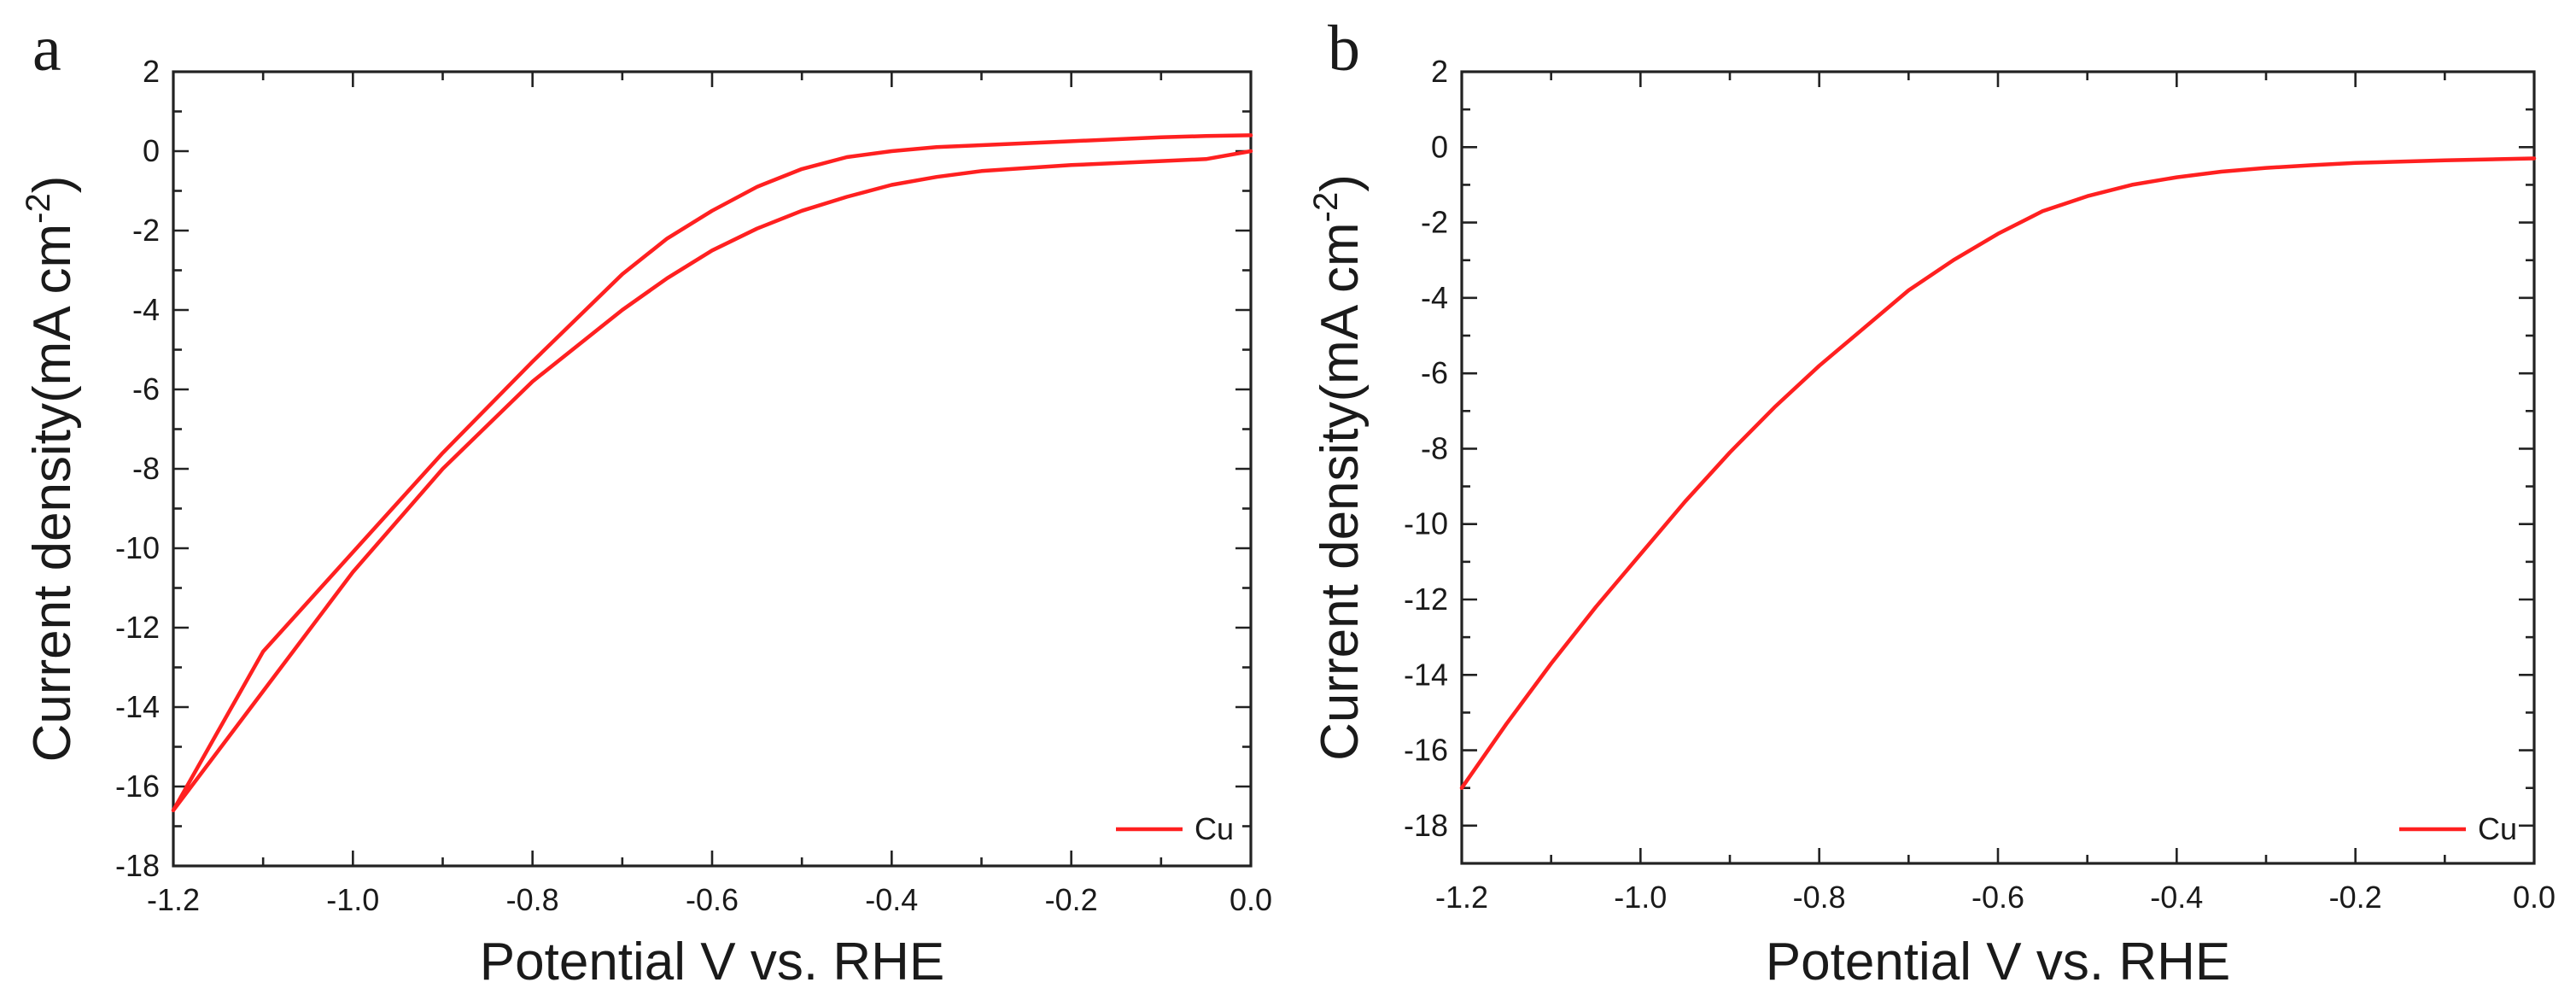 The height and width of the screenshot is (1000, 2576). What do you see at coordinates (46, 49) in the screenshot?
I see `panel-label: a` at bounding box center [46, 49].